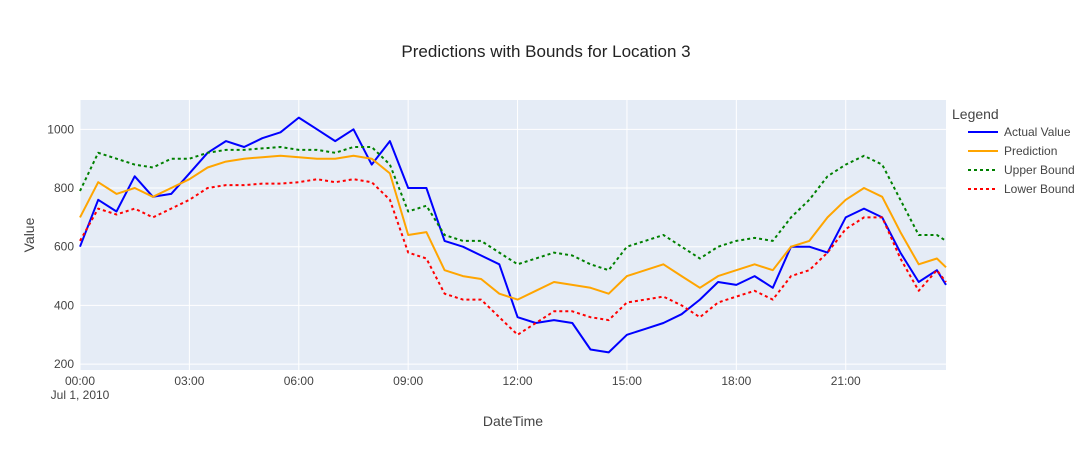 This screenshot has height=450, width=1092. Describe the element at coordinates (64, 188) in the screenshot. I see `y-tick-label: 800` at that location.